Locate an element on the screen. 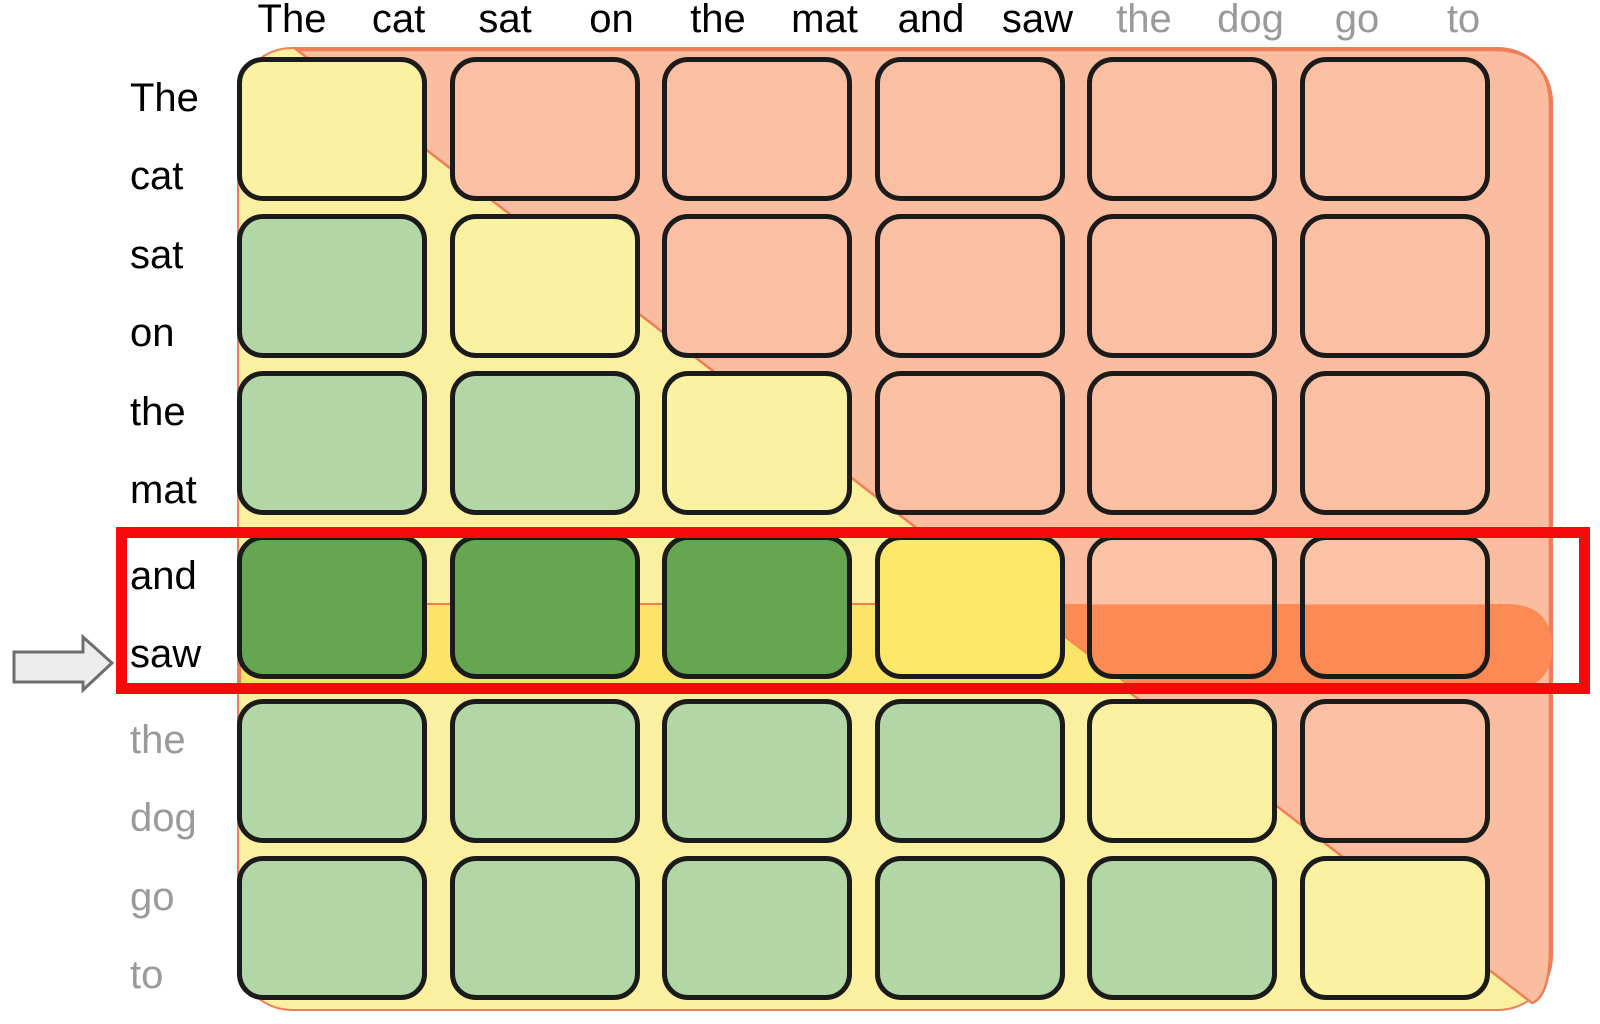 The width and height of the screenshot is (1600, 1024). row-token: The is located at coordinates (164, 98).